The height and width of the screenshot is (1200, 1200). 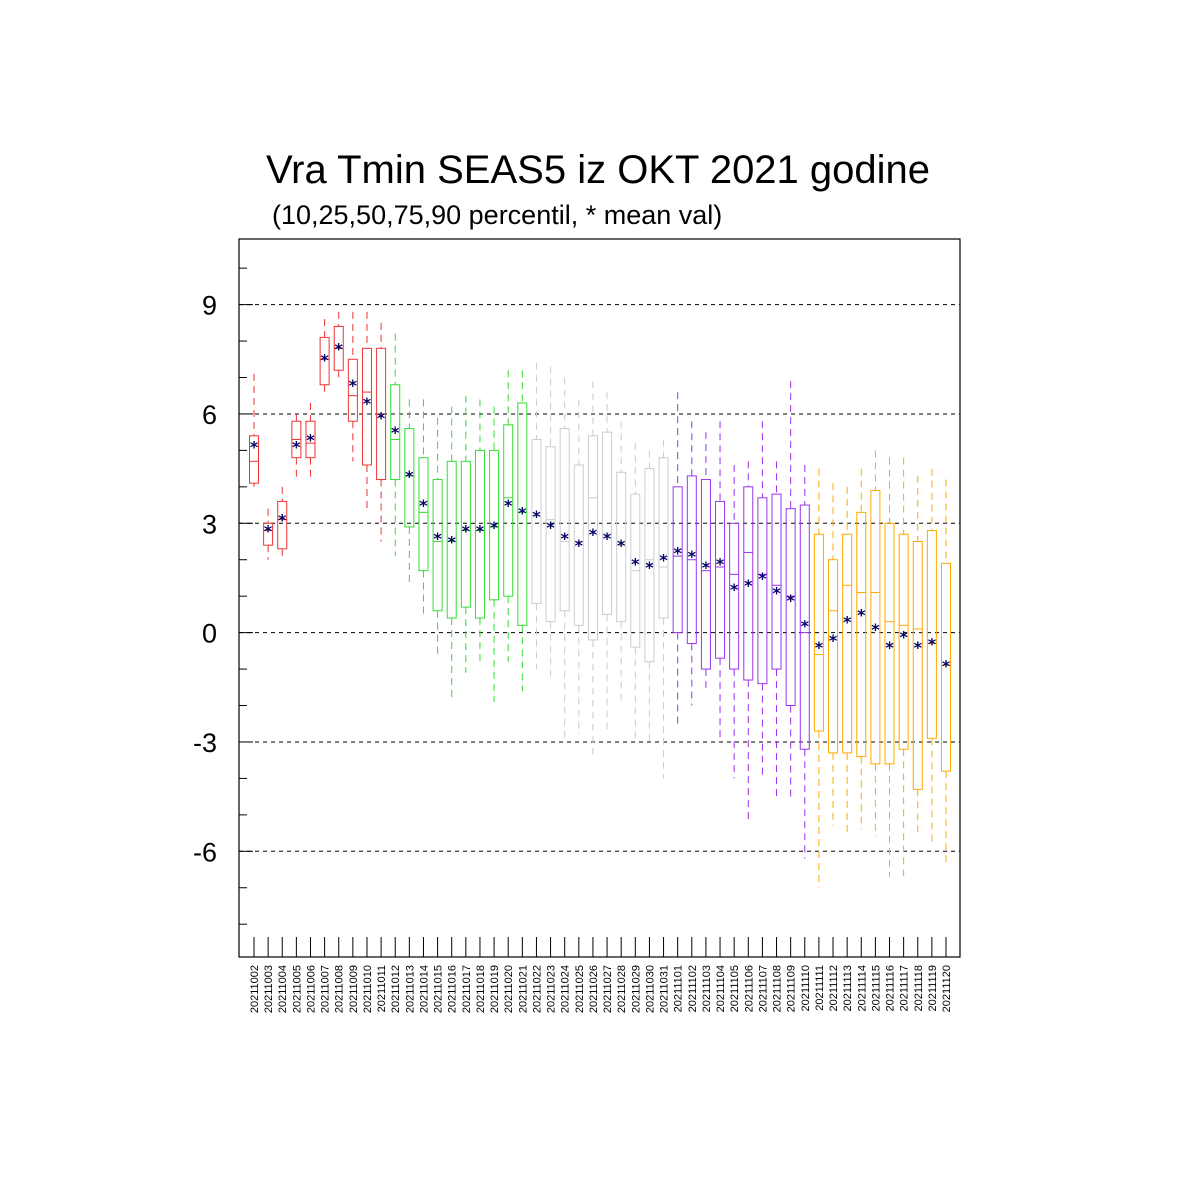 I want to click on x-tick-label: 20211019, so click(x=495, y=989).